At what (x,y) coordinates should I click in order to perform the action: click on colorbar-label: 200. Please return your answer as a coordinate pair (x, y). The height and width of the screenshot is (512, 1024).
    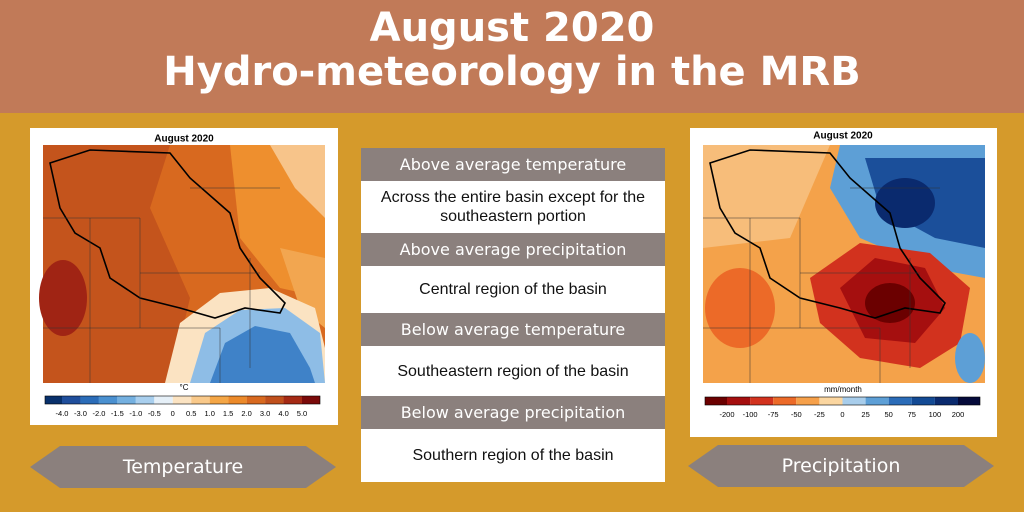
    Looking at the image, I should click on (958, 414).